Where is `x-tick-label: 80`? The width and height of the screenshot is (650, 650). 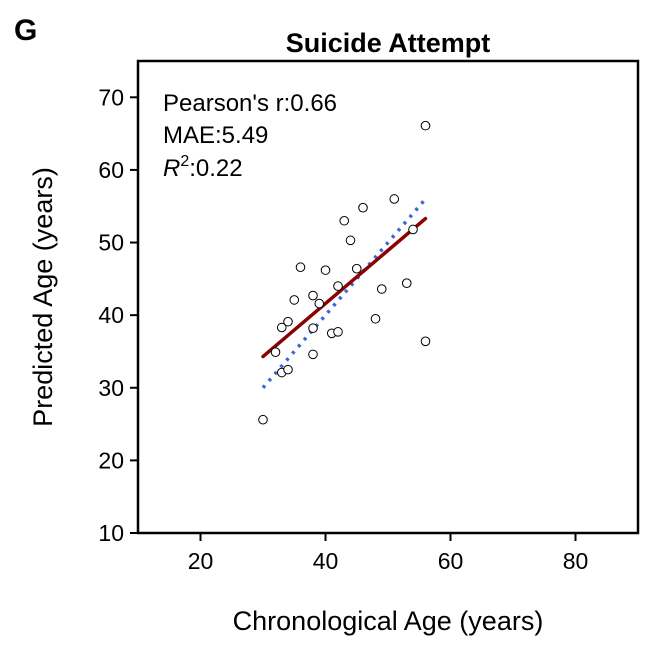
x-tick-label: 80 is located at coordinates (576, 561).